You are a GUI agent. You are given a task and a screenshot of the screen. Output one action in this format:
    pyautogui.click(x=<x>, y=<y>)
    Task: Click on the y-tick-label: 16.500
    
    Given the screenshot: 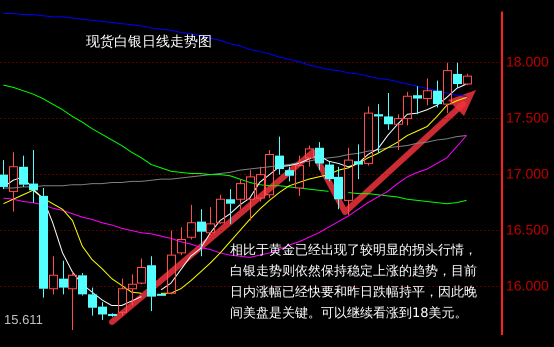 What is the action you would take?
    pyautogui.click(x=528, y=229)
    